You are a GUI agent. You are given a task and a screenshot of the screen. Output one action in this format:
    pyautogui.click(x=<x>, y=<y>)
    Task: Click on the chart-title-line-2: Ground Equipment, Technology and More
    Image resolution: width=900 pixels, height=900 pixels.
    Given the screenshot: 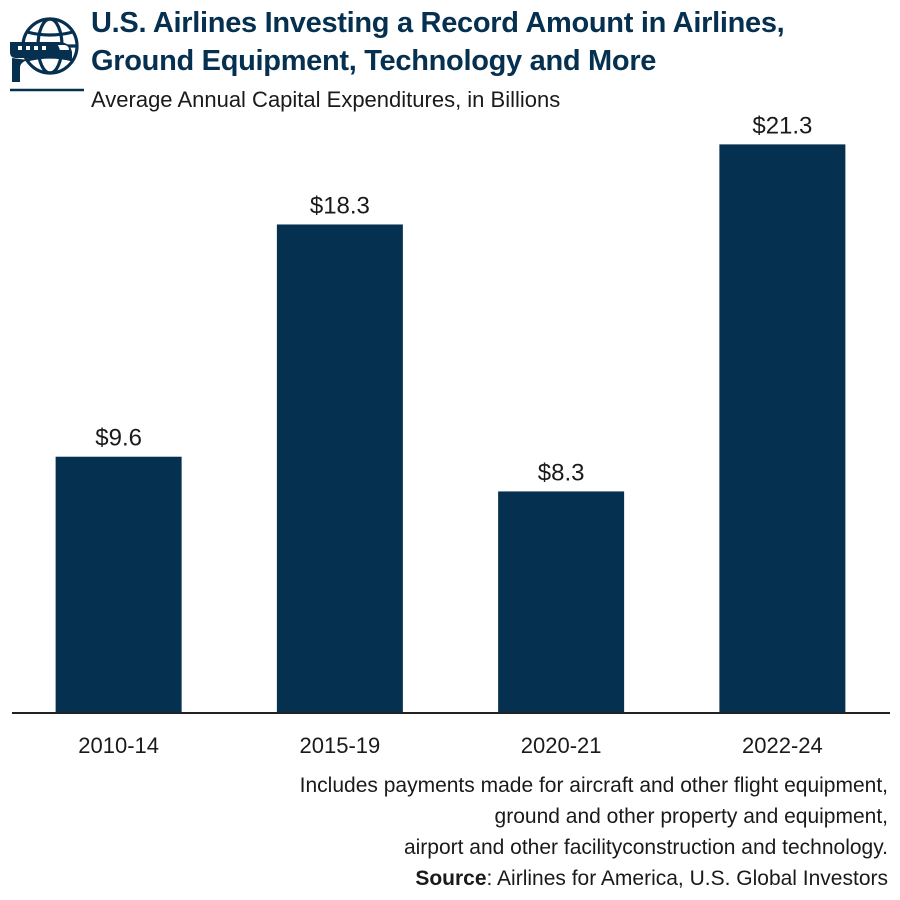 What is the action you would take?
    pyautogui.click(x=374, y=61)
    